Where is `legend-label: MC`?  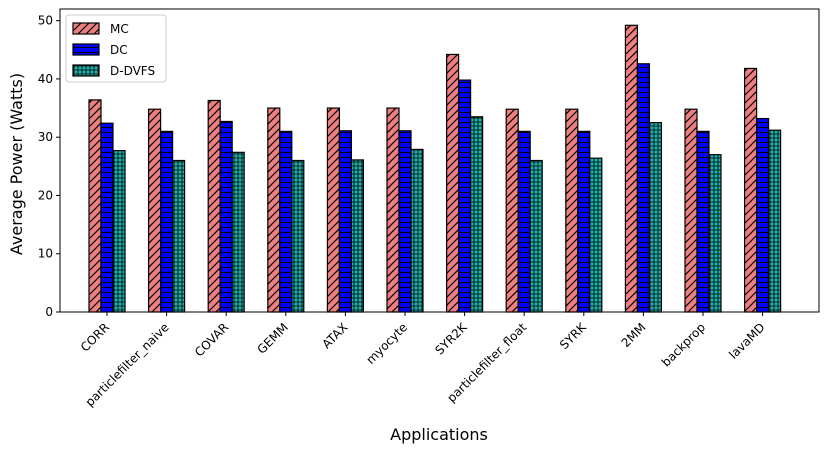
legend-label: MC is located at coordinates (119, 29).